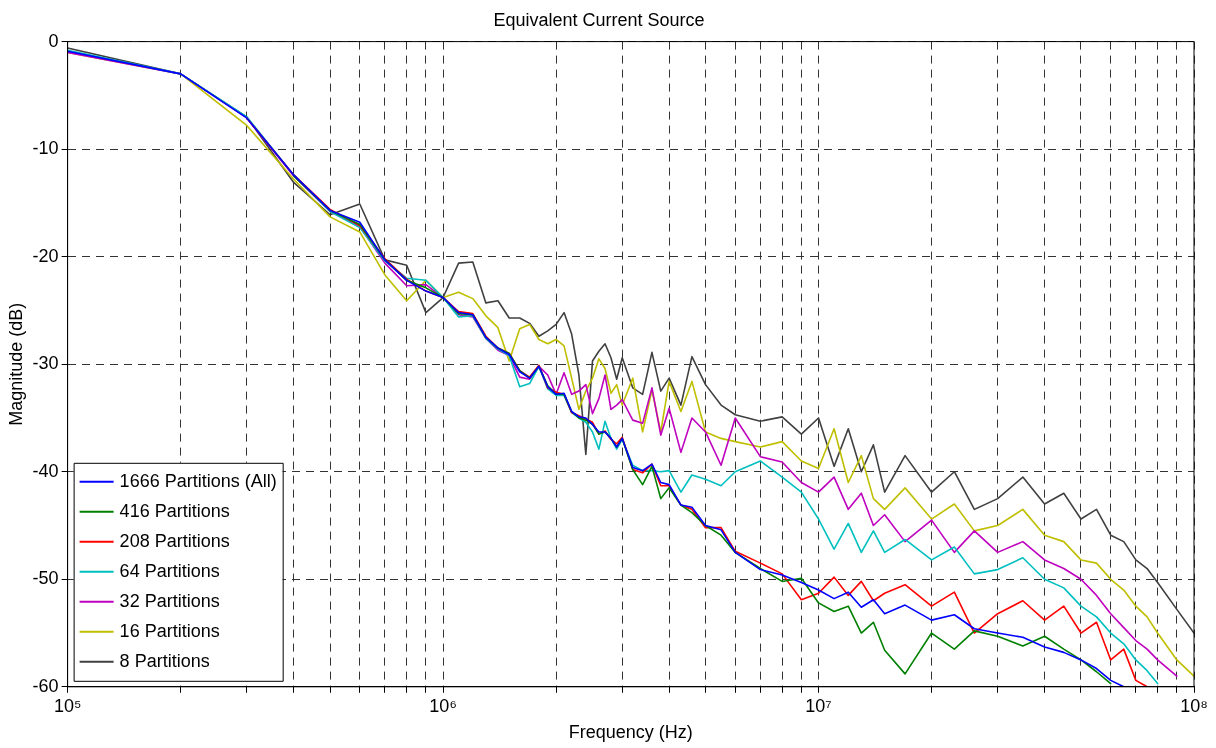  Describe the element at coordinates (53, 40) in the screenshot. I see `y-tick-label: 0` at that location.